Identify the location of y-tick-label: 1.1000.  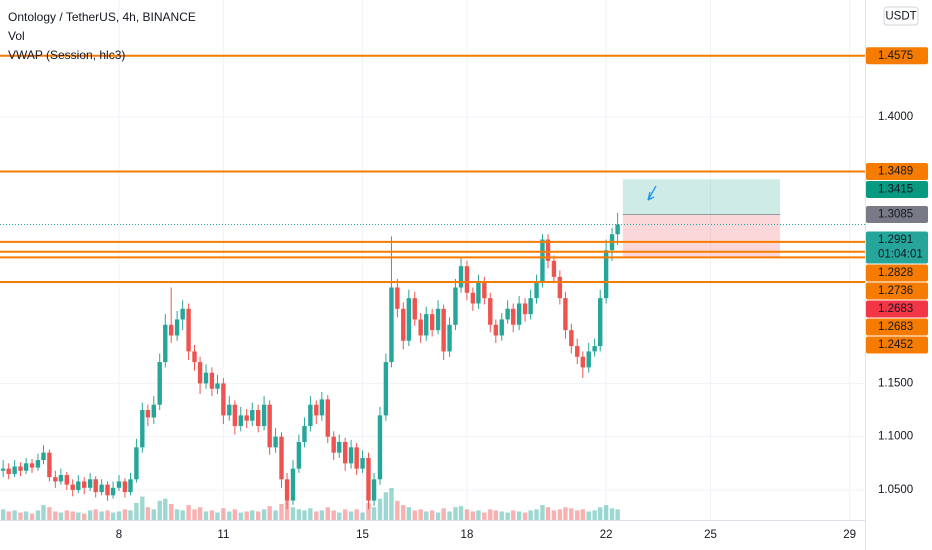
(895, 437).